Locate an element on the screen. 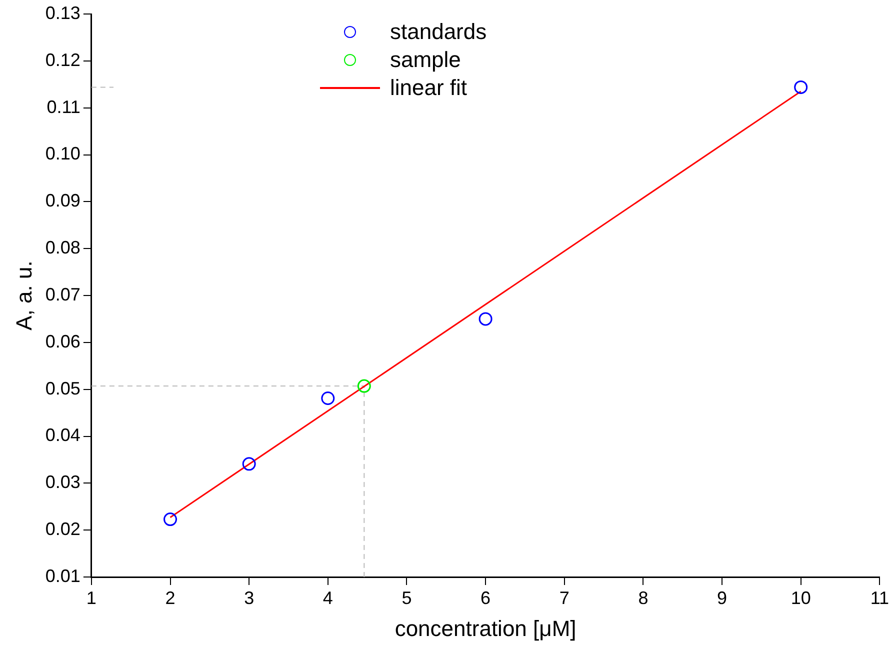  y-axis-title: A, a. u. is located at coordinates (23, 295).